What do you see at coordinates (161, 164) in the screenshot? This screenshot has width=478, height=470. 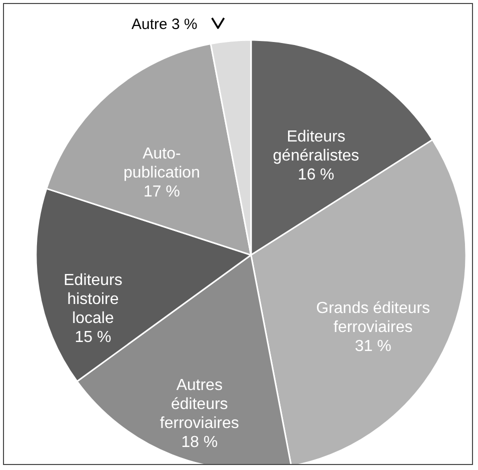 I see `slice-label: Auto-publication` at bounding box center [161, 164].